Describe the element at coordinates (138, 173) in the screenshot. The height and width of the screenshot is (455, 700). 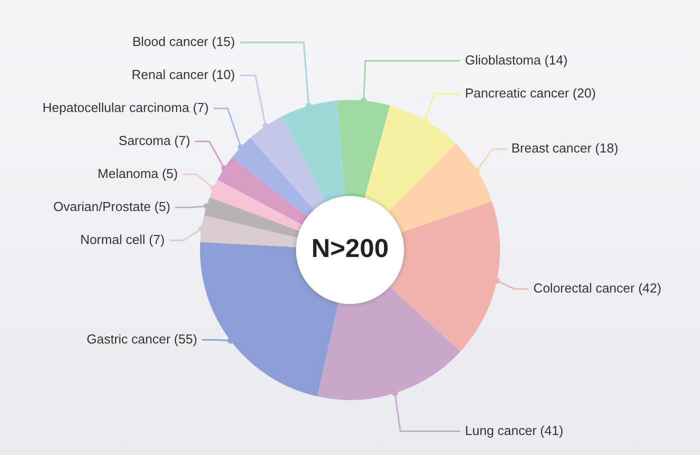
I see `slice-label: Melanoma (5)` at that location.